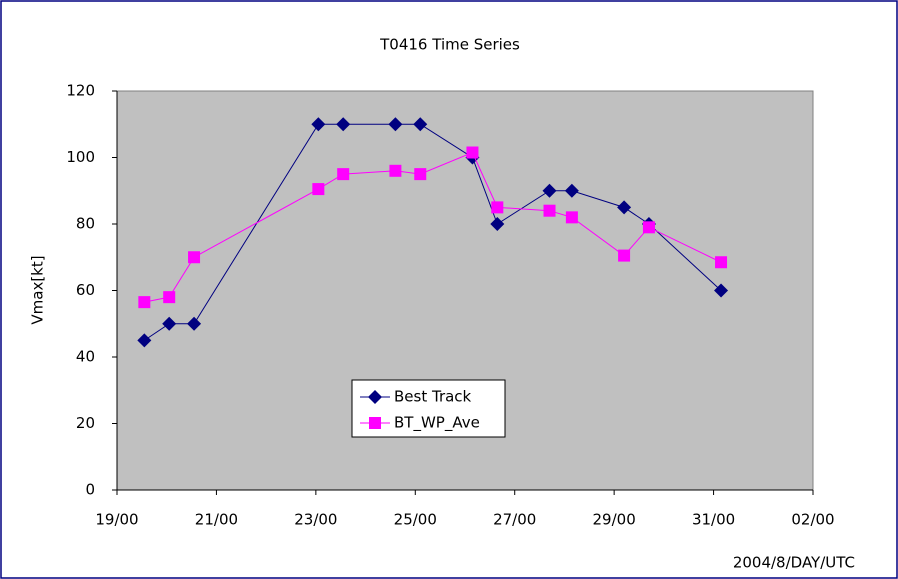 The image size is (898, 579). I want to click on legend-label: Best Track, so click(433, 397).